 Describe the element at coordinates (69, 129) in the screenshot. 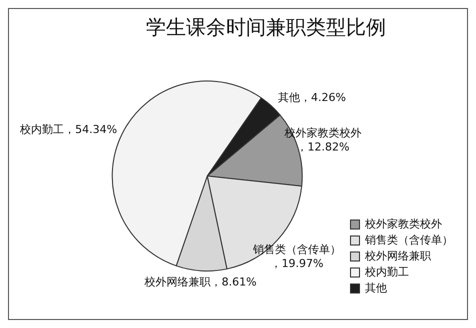

I see `category-label: 校内勤工，54.34%` at that location.